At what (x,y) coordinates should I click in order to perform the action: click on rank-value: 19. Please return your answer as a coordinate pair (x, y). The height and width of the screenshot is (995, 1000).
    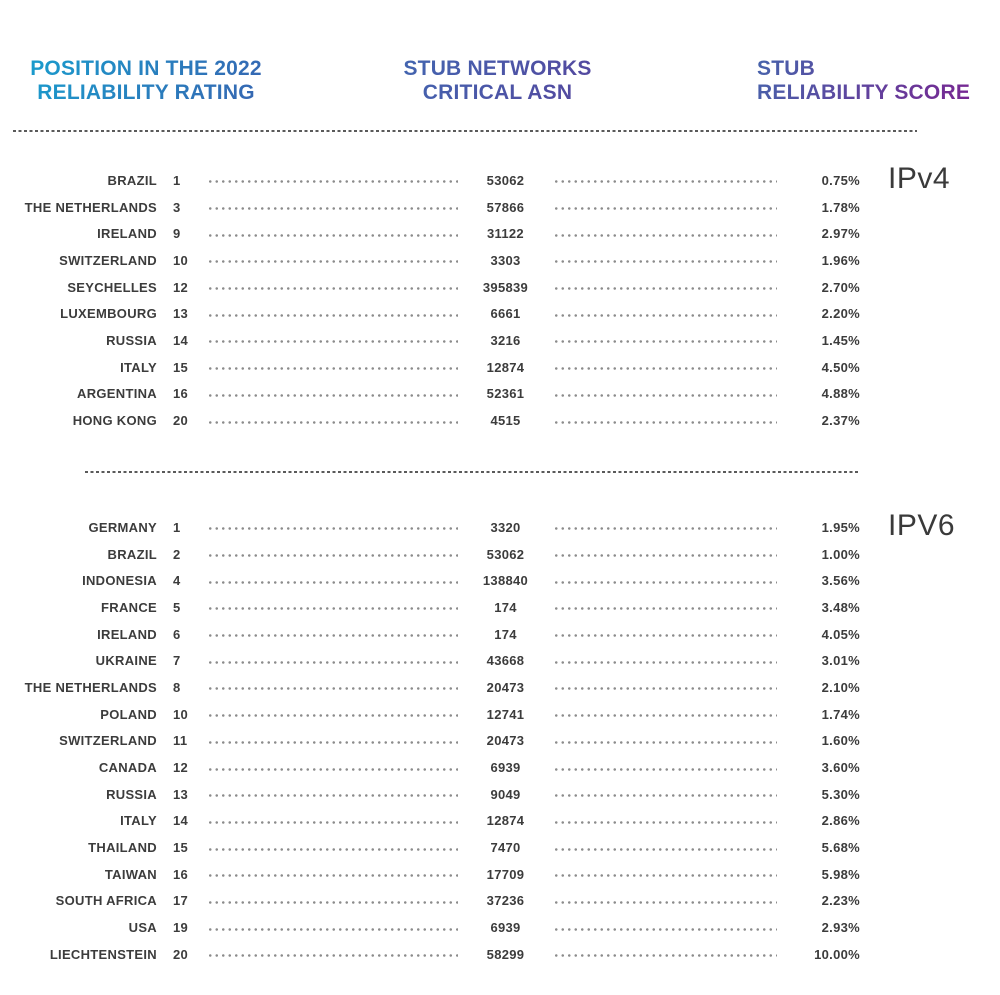
    Looking at the image, I should click on (181, 928).